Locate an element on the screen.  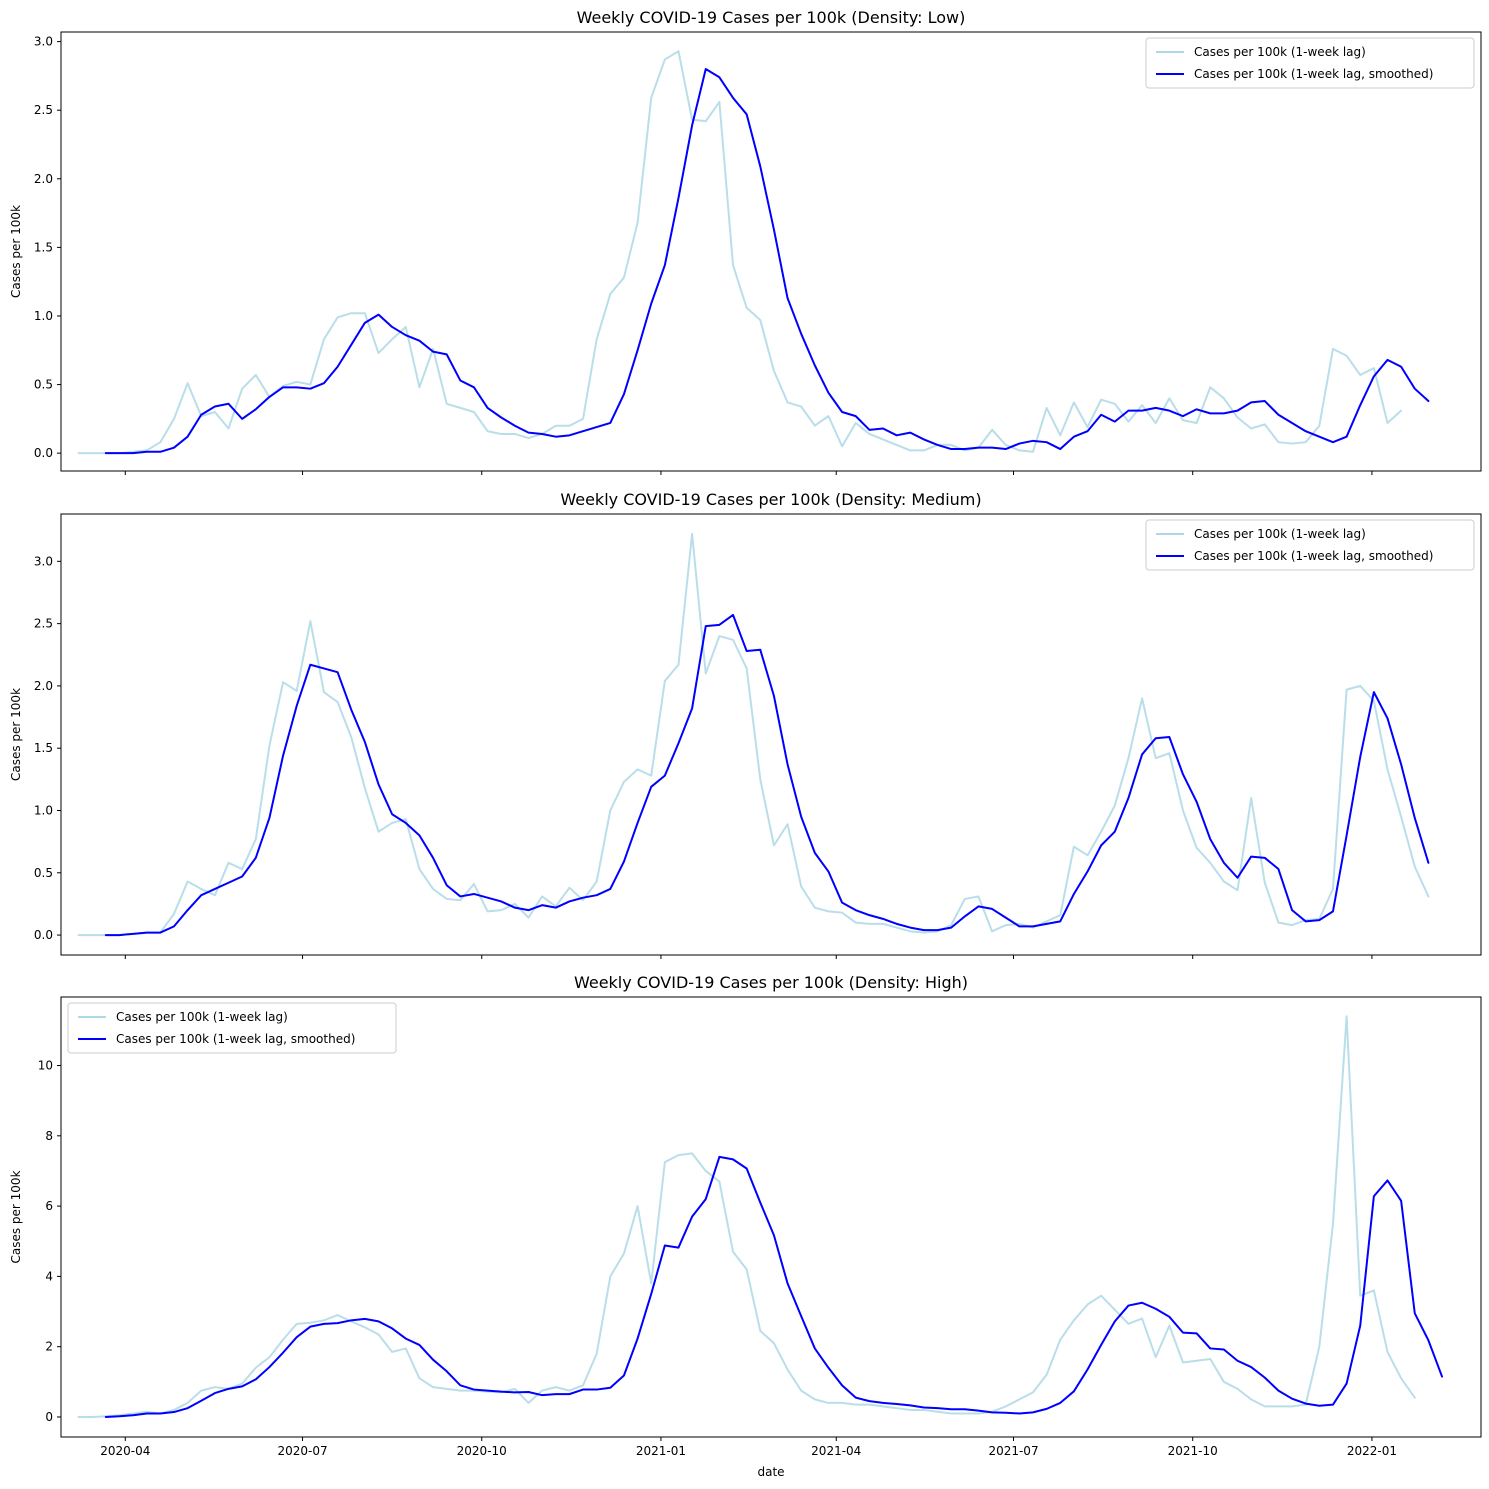
y-tick-label: 0 is located at coordinates (49, 1417).